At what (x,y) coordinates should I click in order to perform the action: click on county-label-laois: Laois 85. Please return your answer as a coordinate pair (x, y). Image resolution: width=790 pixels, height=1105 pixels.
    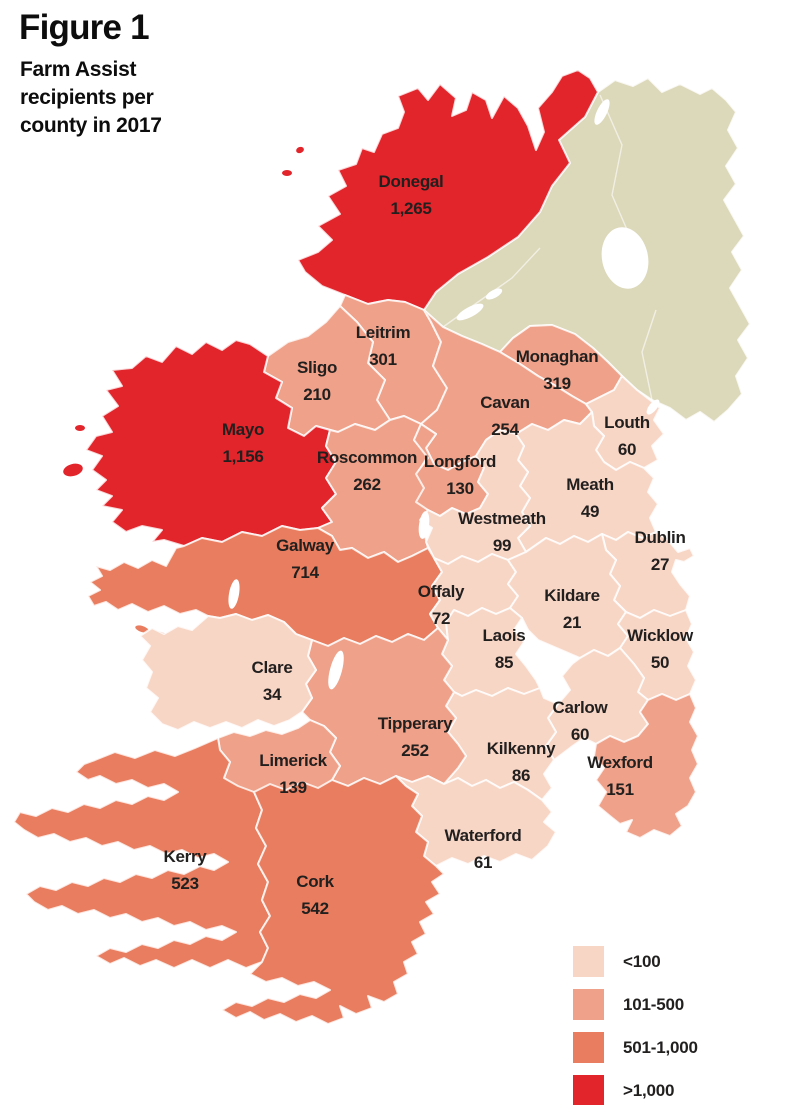
    Looking at the image, I should click on (504, 649).